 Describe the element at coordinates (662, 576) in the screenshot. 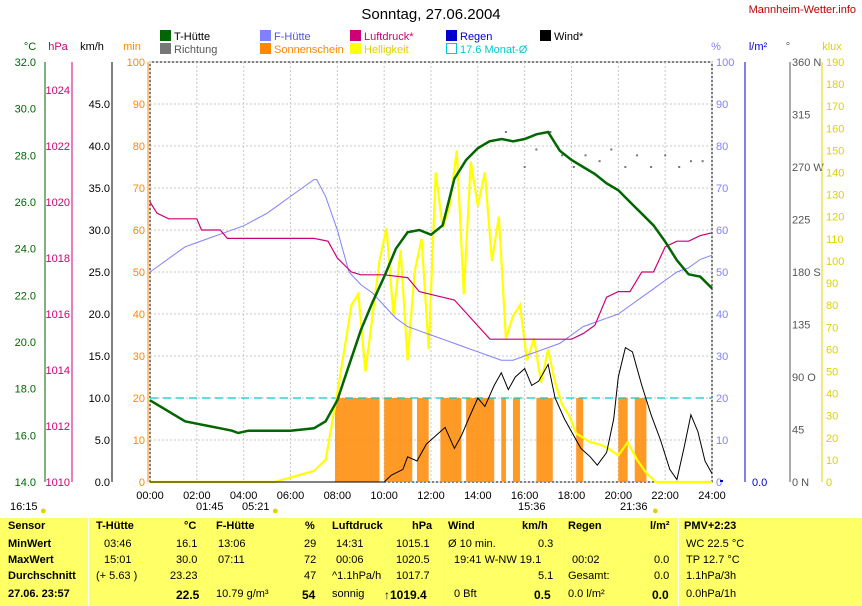

I see `cell-rain-total: 0.0` at that location.